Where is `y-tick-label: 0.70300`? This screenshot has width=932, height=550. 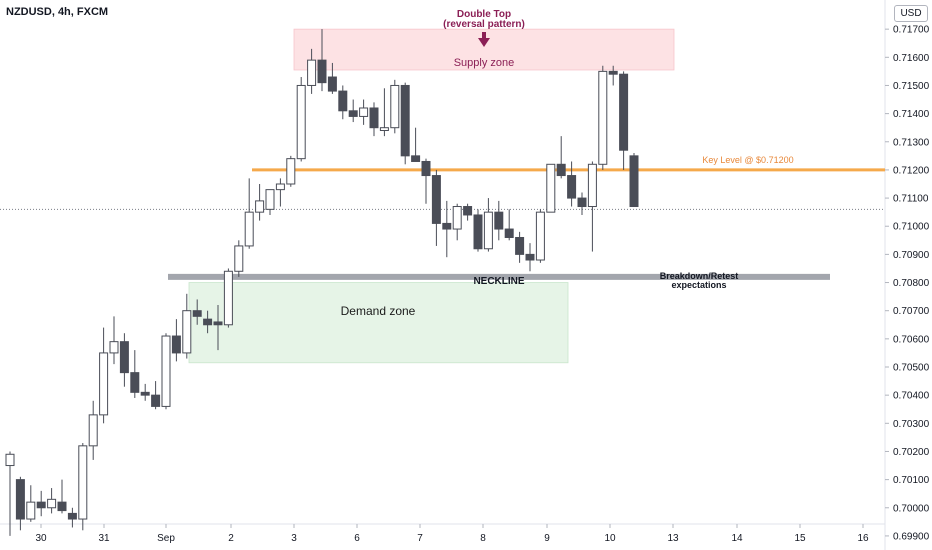 y-tick-label: 0.70300 is located at coordinates (911, 424).